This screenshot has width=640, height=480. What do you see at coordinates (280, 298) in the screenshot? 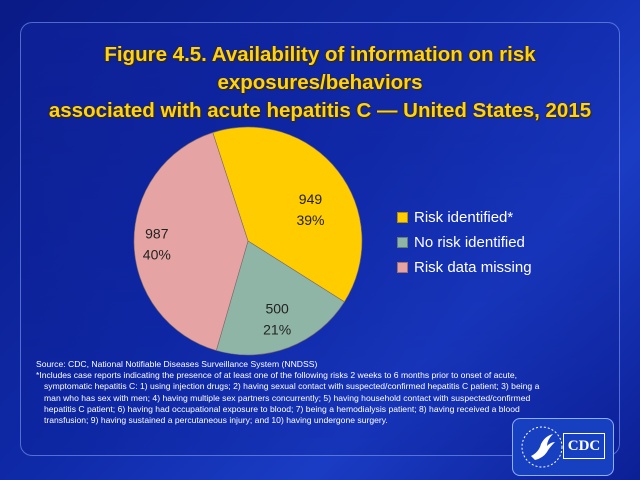
I see `pie-slice-no-risk-identified` at bounding box center [280, 298].